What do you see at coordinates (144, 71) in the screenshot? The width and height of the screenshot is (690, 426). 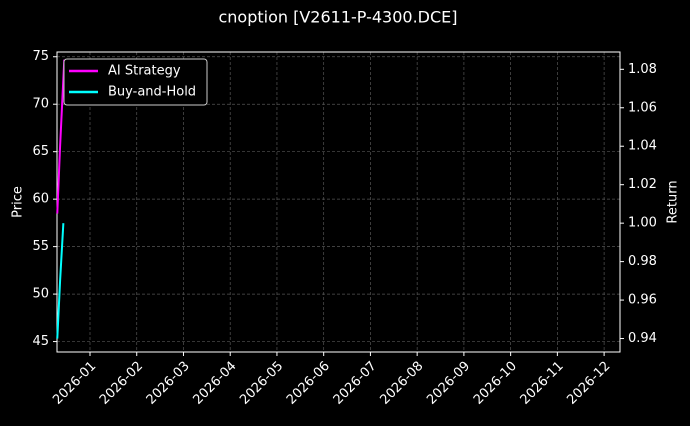 I see `legend-label: AI Strategy` at bounding box center [144, 71].